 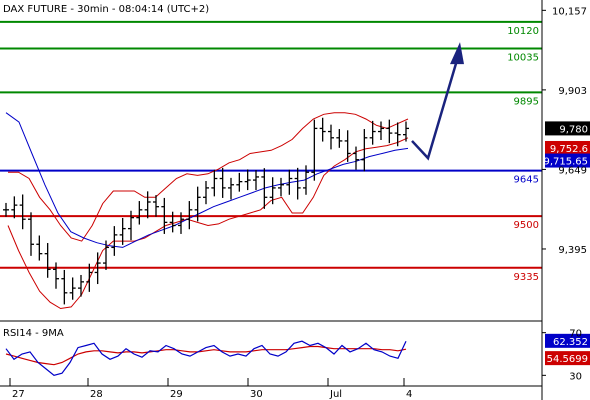 What do you see at coordinates (575, 376) in the screenshot?
I see `rsi-y-tick-label: 30` at bounding box center [575, 376].